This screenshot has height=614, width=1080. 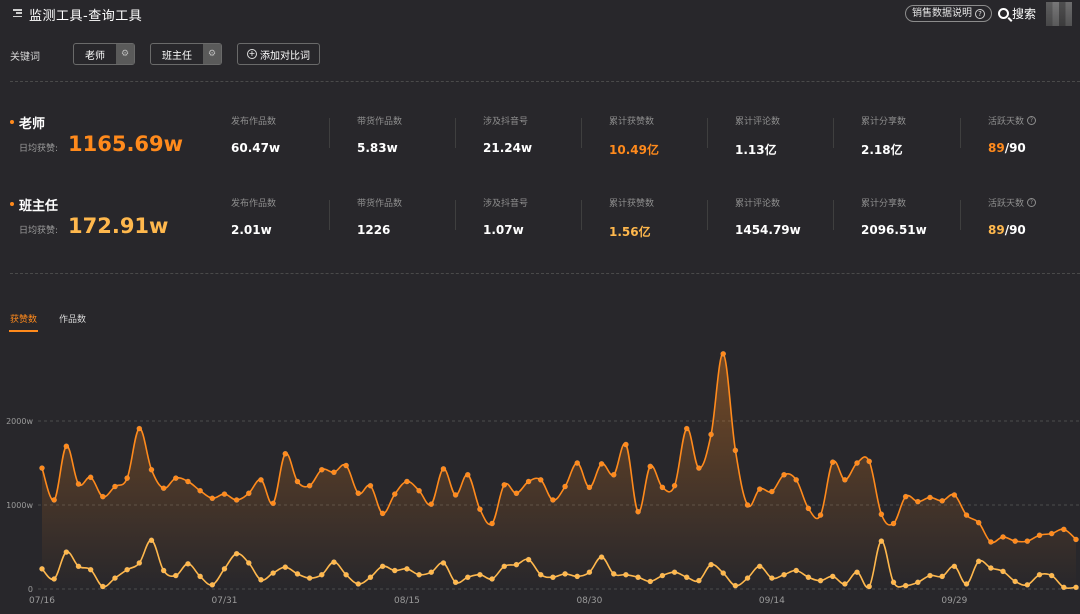 What do you see at coordinates (17, 13) in the screenshot?
I see `menu-icon` at bounding box center [17, 13].